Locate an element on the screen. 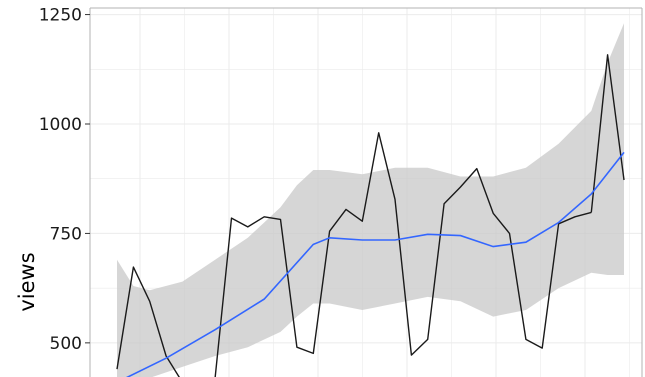  y-axis-ticks: 500 750 1000 1250 is located at coordinates (64, 180).